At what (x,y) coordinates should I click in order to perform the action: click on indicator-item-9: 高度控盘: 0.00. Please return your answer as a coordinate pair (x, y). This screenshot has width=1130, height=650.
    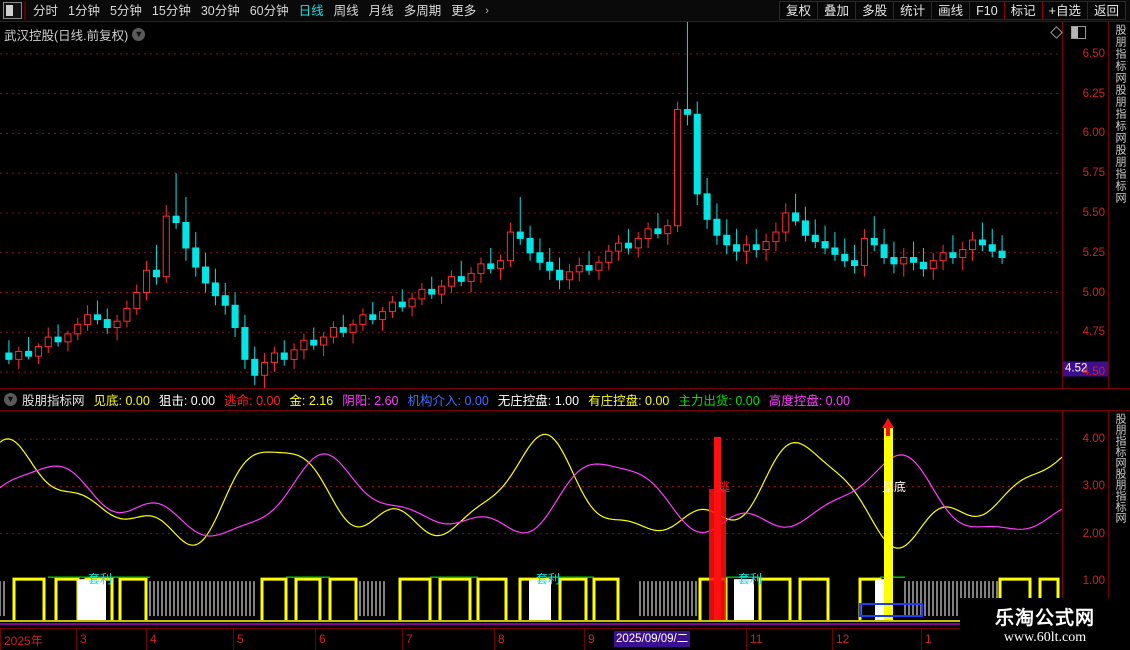
    Looking at the image, I should click on (809, 401).